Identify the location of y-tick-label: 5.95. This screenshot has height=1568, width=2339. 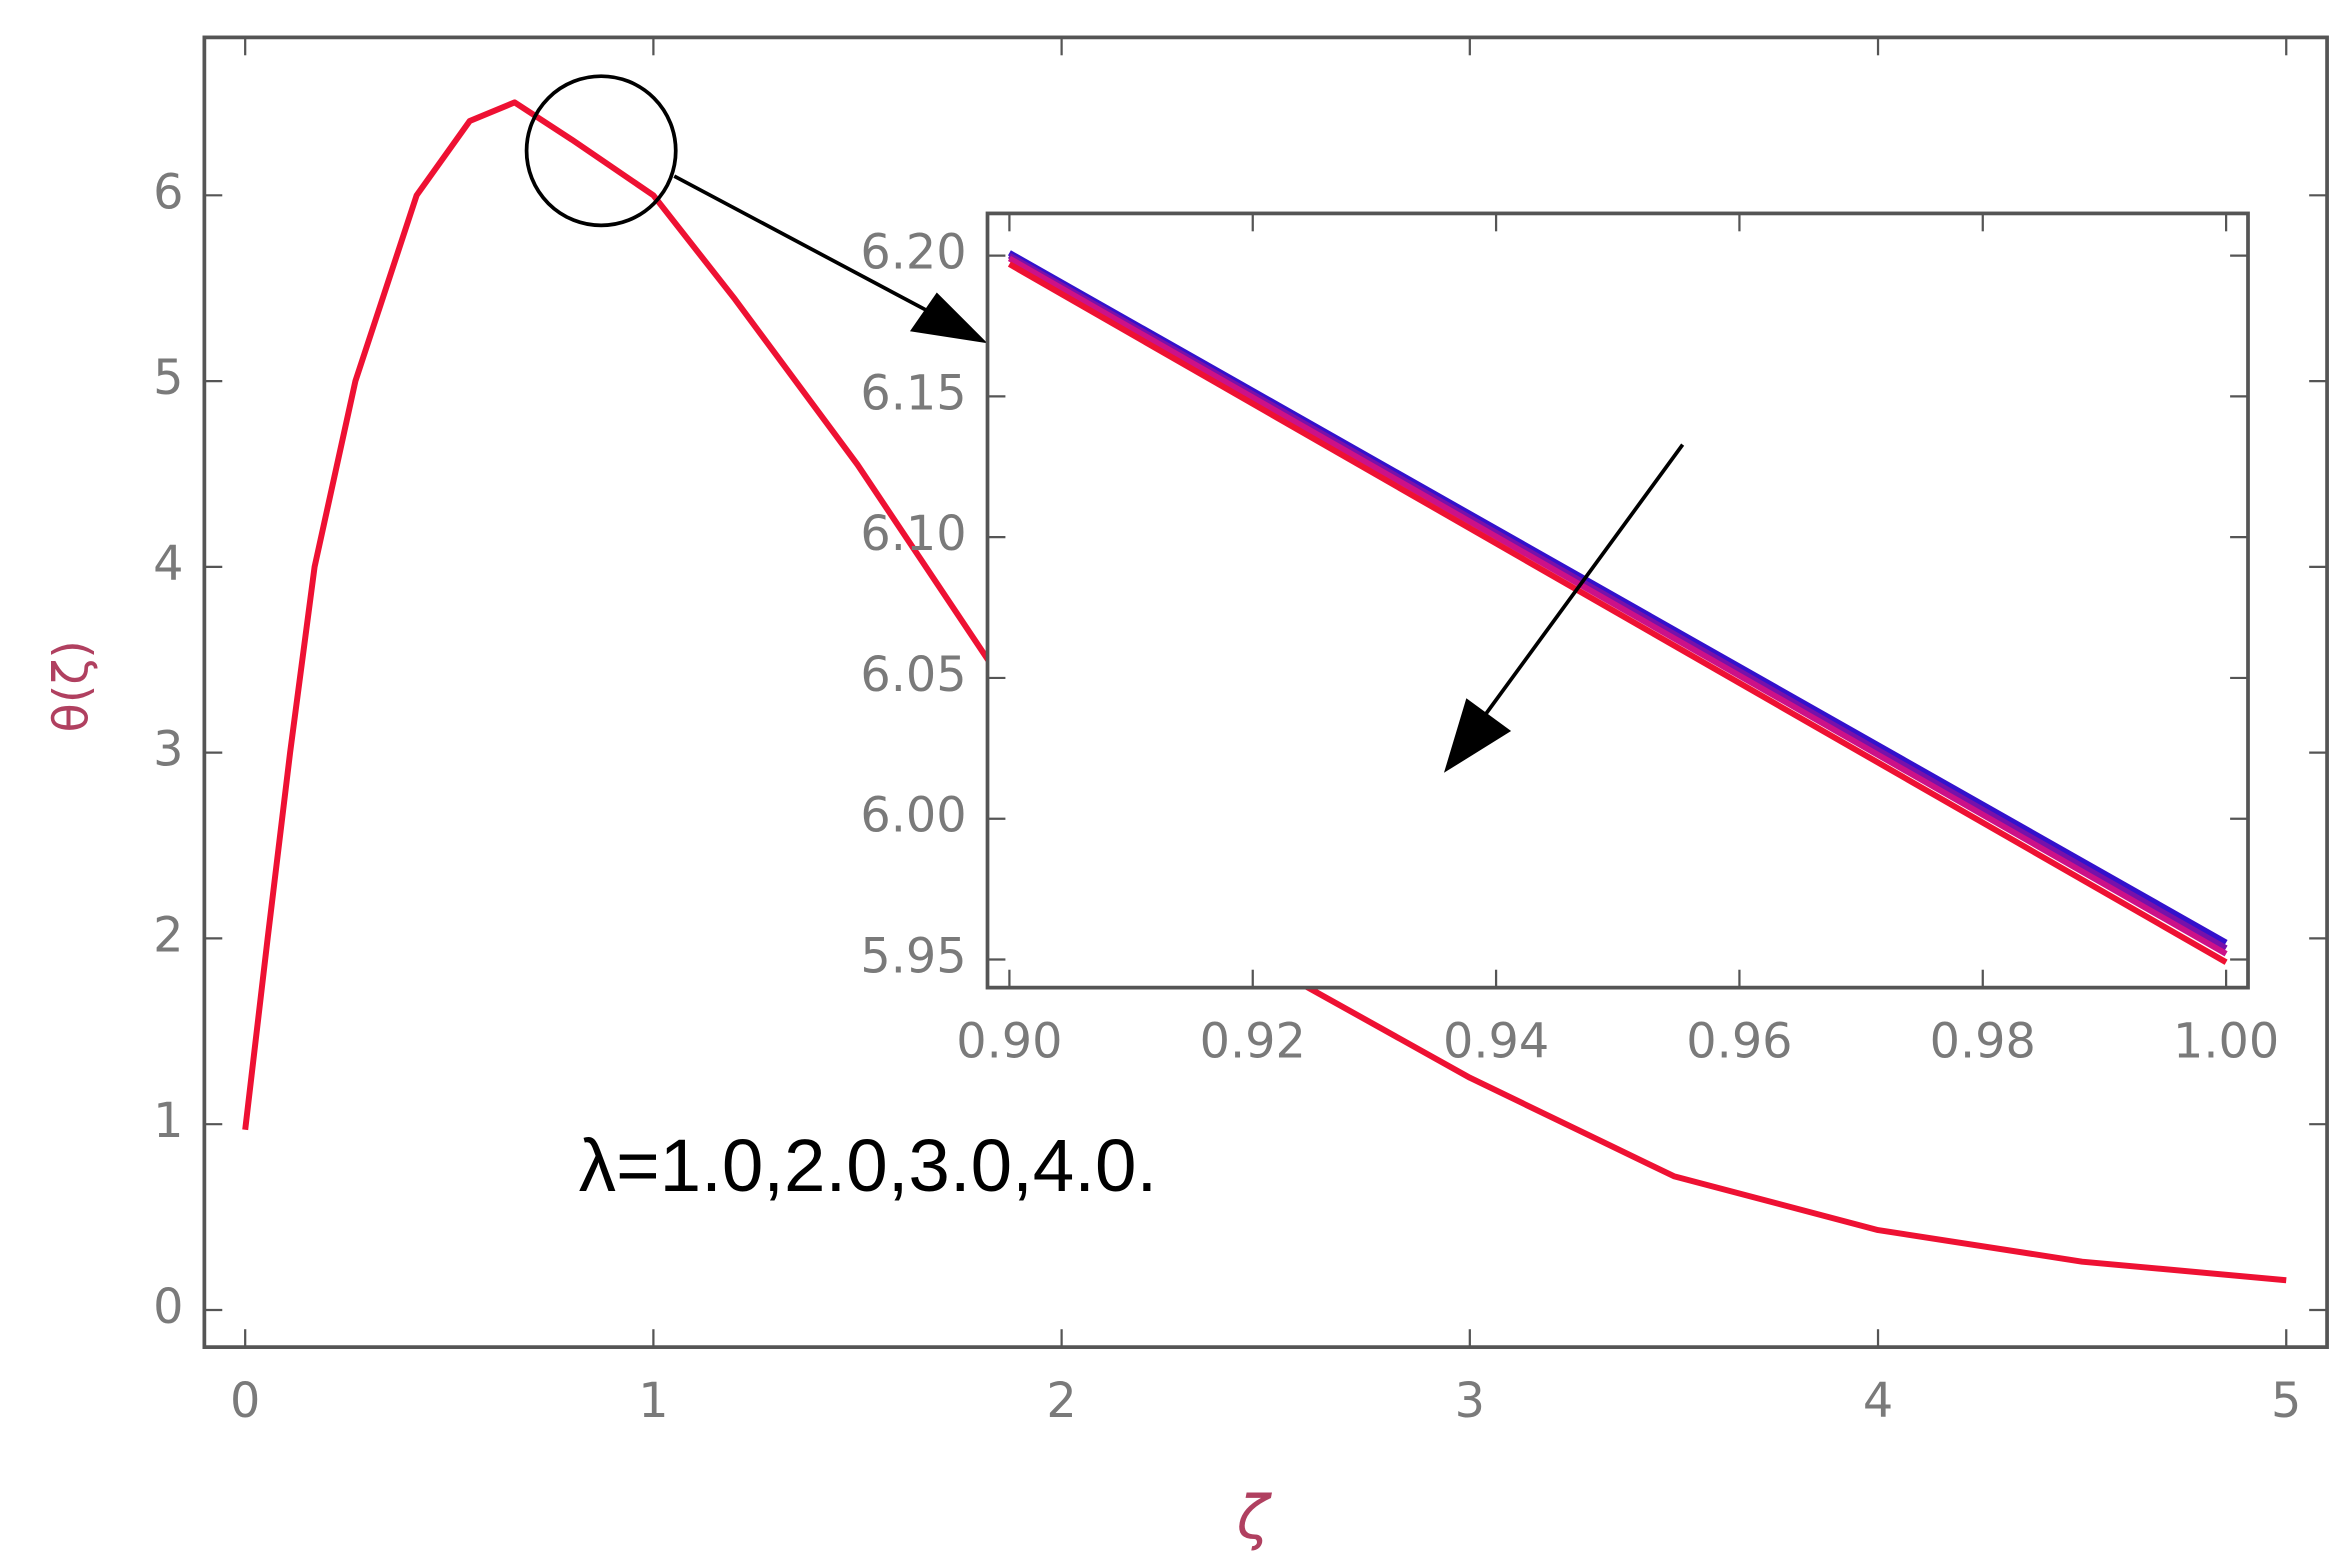
(913, 956).